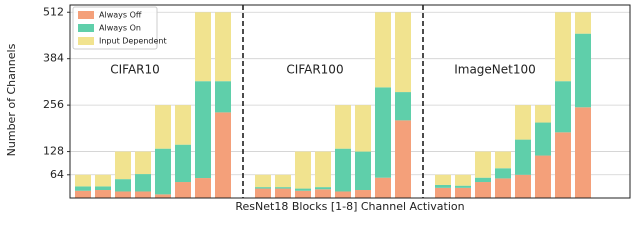 The height and width of the screenshot is (240, 640). Describe the element at coordinates (53, 151) in the screenshot. I see `y-tick-label: 128` at that location.